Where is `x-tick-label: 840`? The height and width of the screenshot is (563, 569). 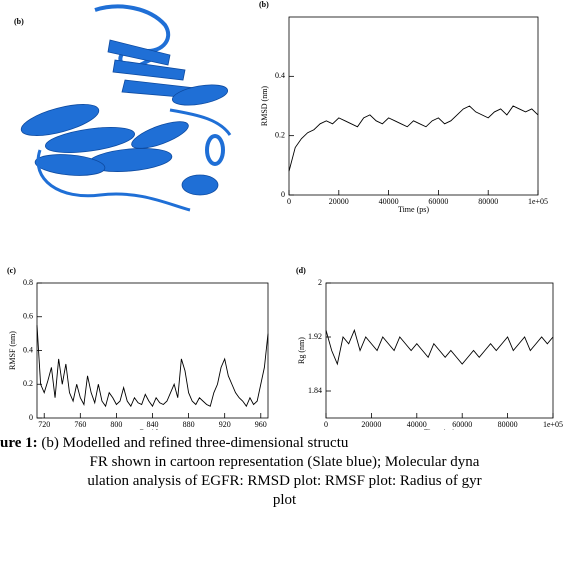 x-tick-label: 840 is located at coordinates (153, 424).